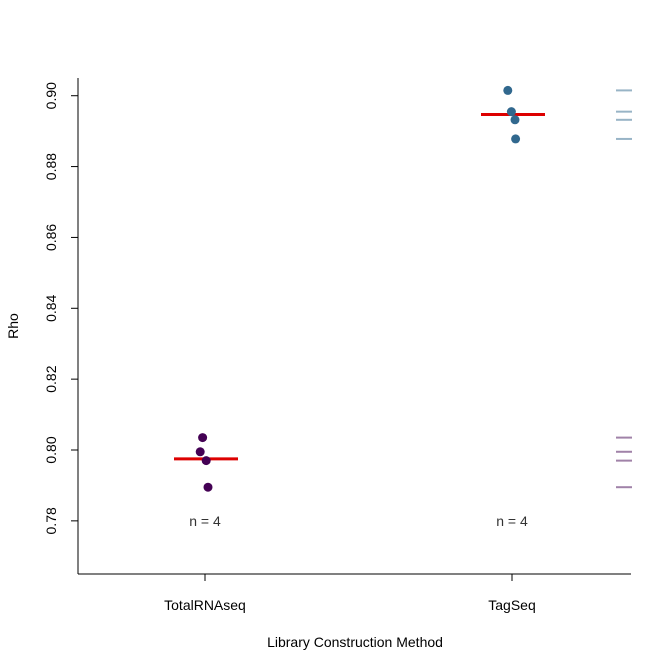 The width and height of the screenshot is (672, 672). I want to click on y-ticks: 0.78 0.80 0.82 0.84 0.86 0.88 0.90, so click(60, 308).